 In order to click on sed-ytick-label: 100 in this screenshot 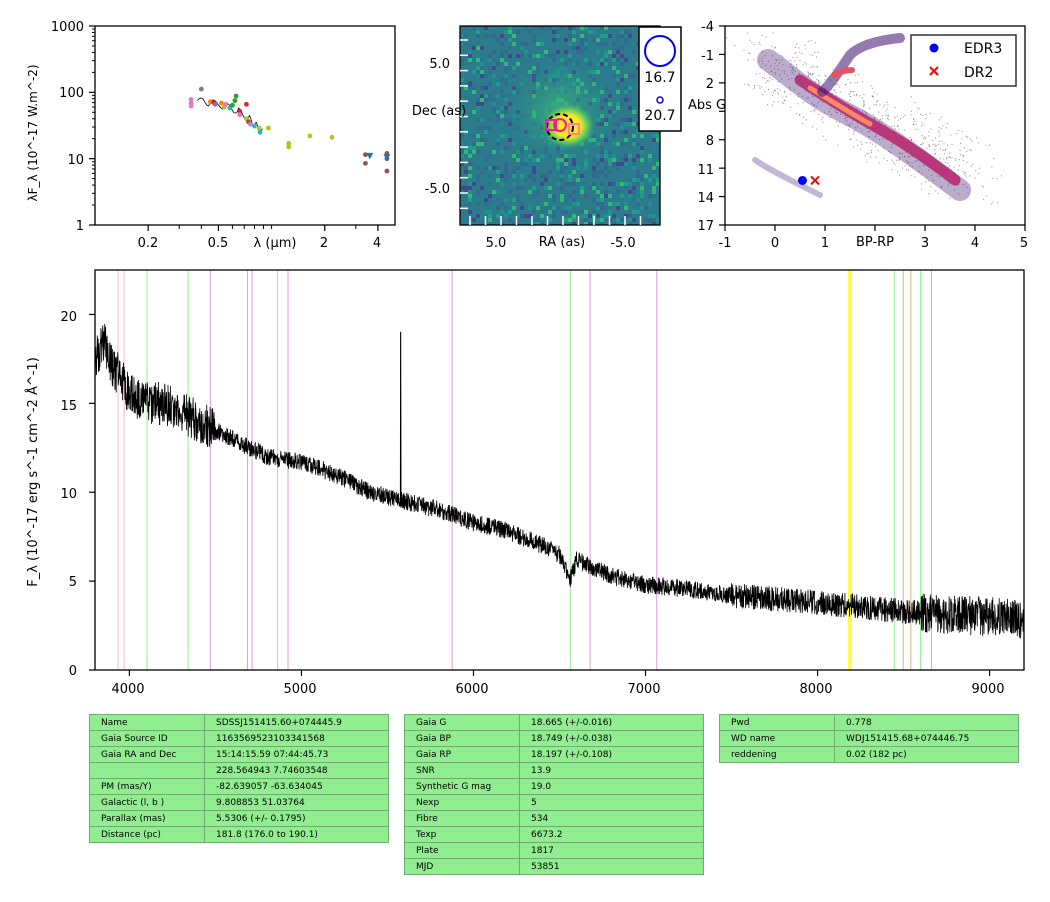, I will do `click(71, 93)`.